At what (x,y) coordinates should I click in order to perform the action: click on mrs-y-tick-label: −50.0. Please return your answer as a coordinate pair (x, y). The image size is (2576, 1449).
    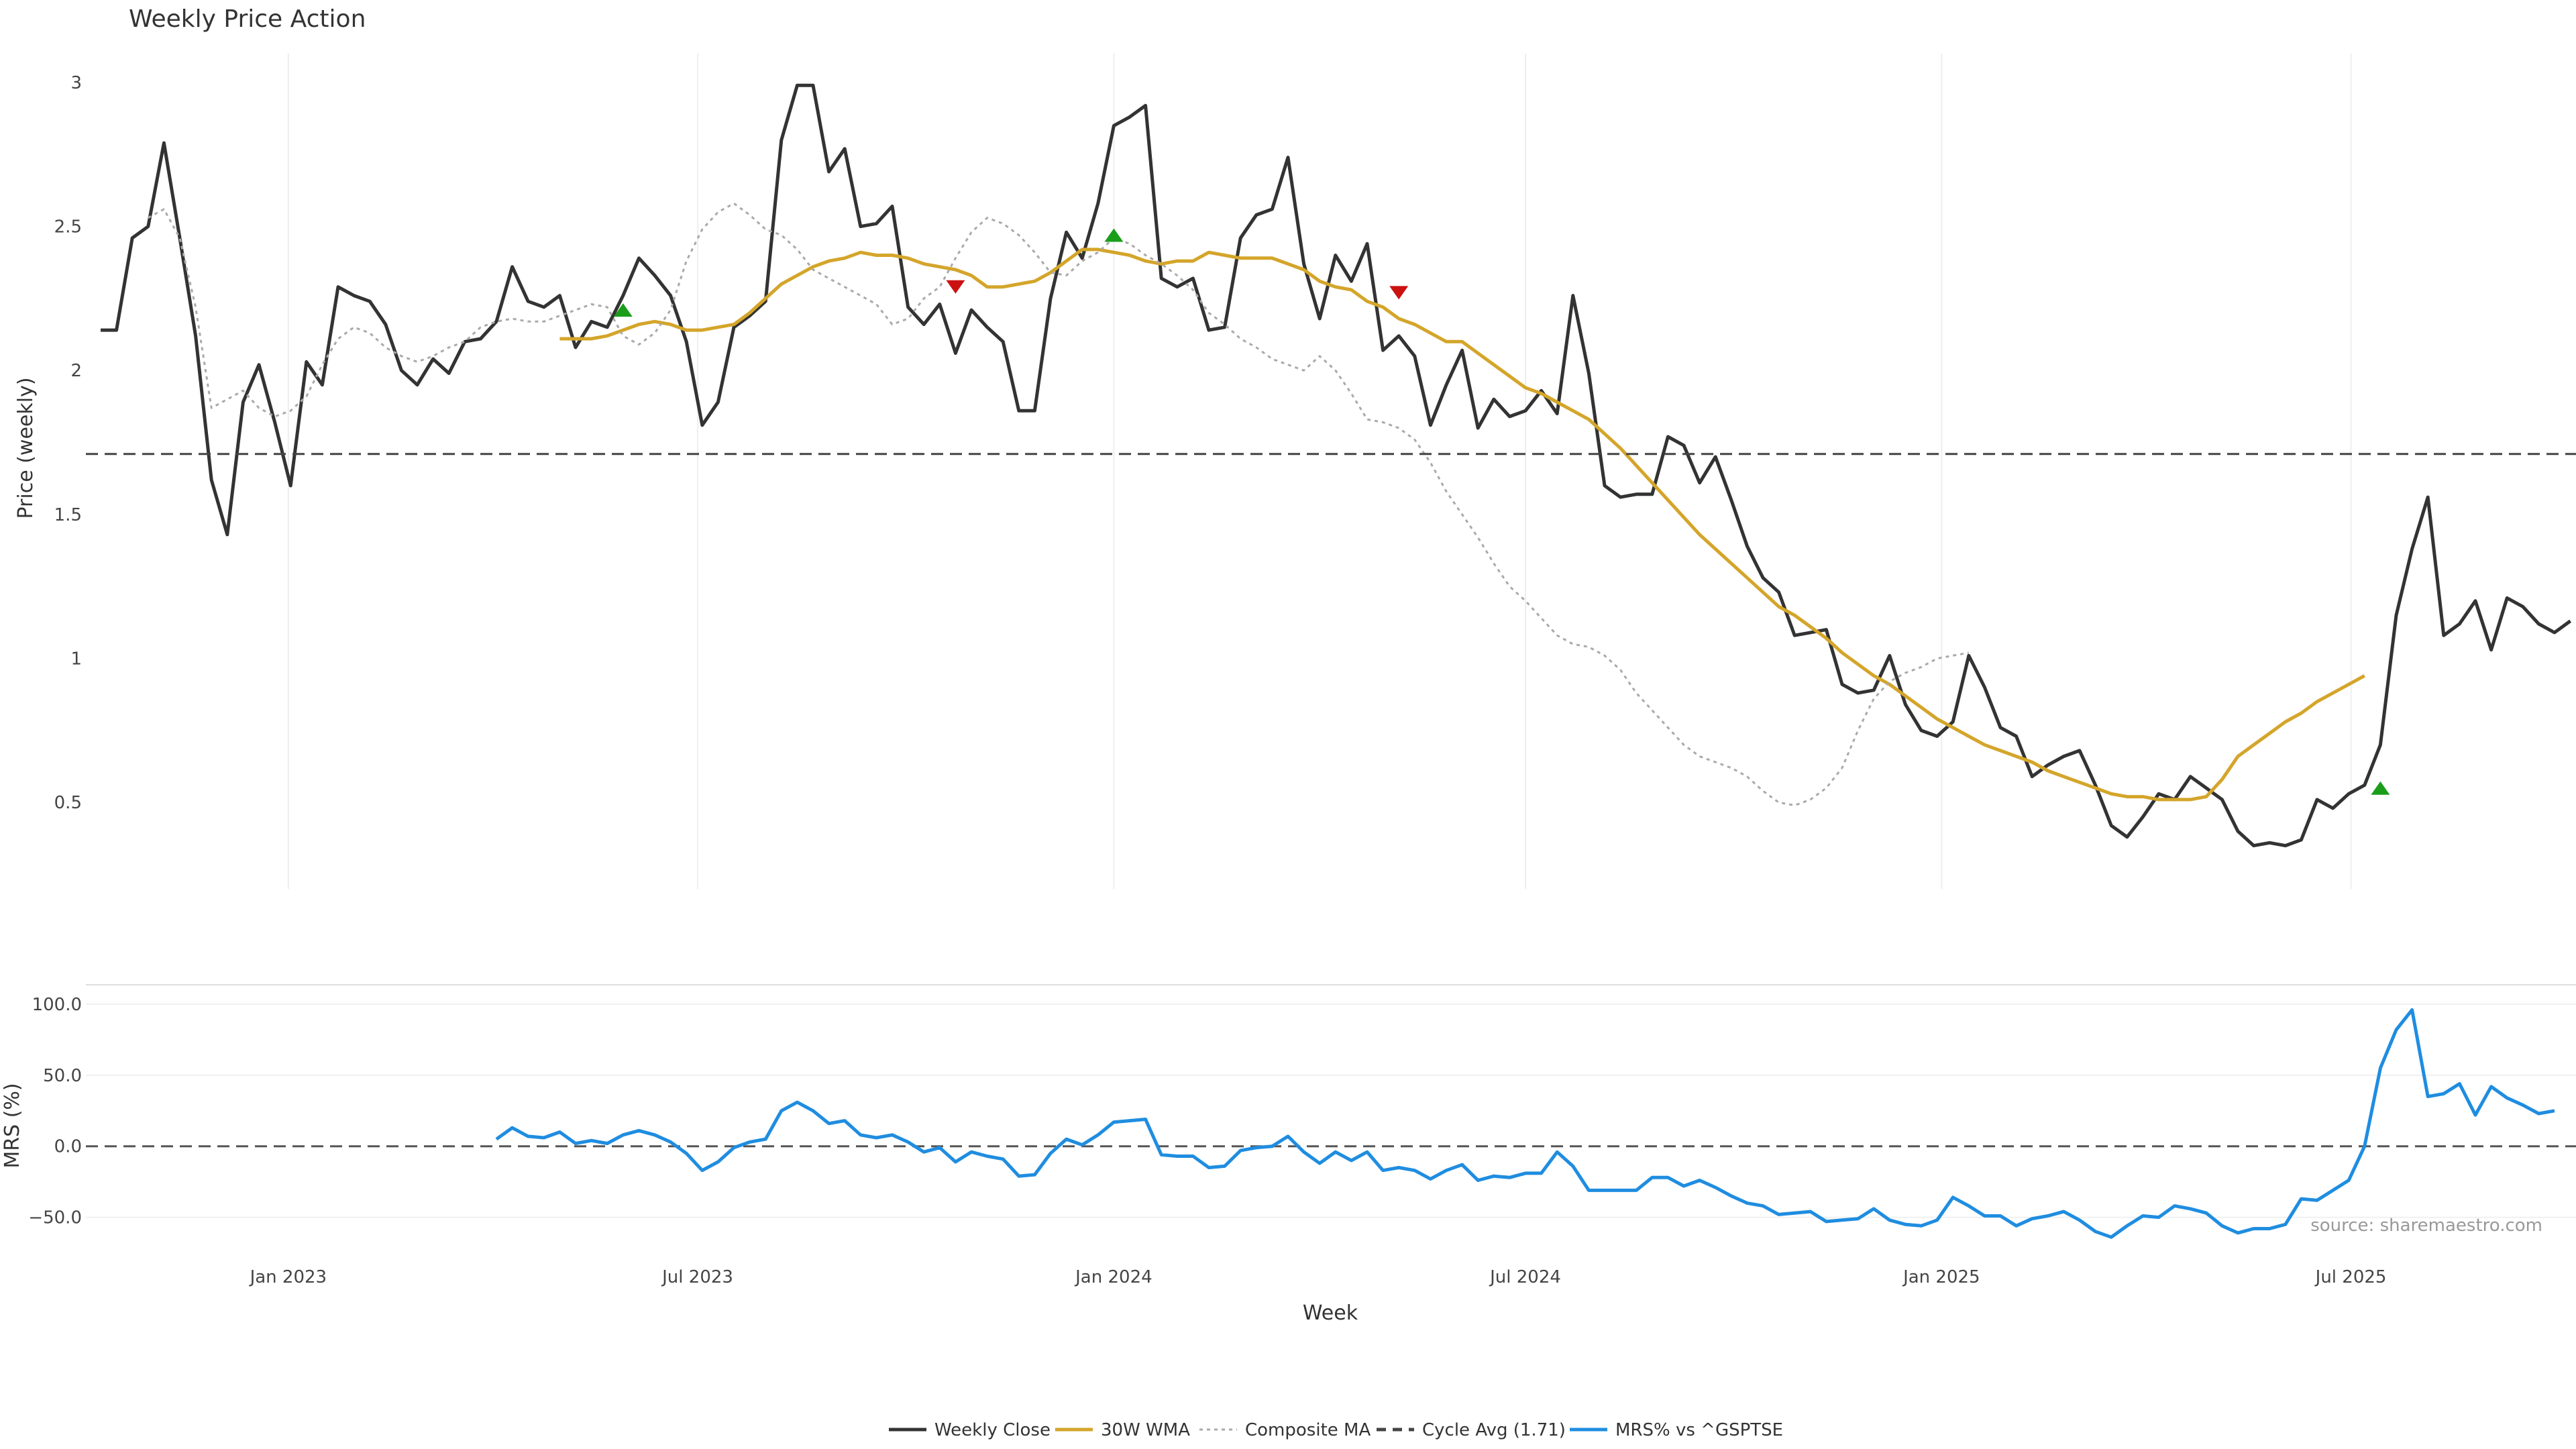
    Looking at the image, I should click on (55, 1218).